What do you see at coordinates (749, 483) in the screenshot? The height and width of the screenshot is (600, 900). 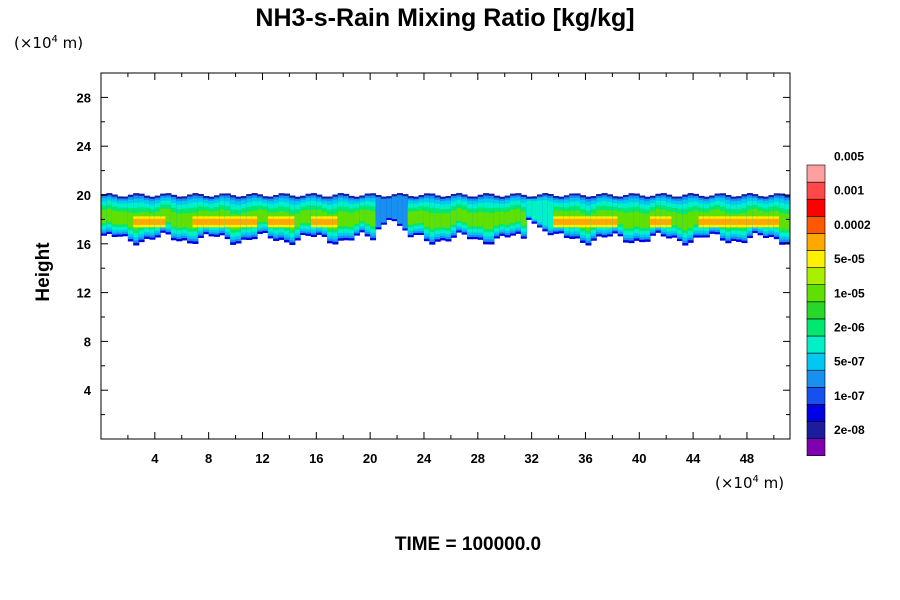 I see `x-axis-unit: (×104 m)` at bounding box center [749, 483].